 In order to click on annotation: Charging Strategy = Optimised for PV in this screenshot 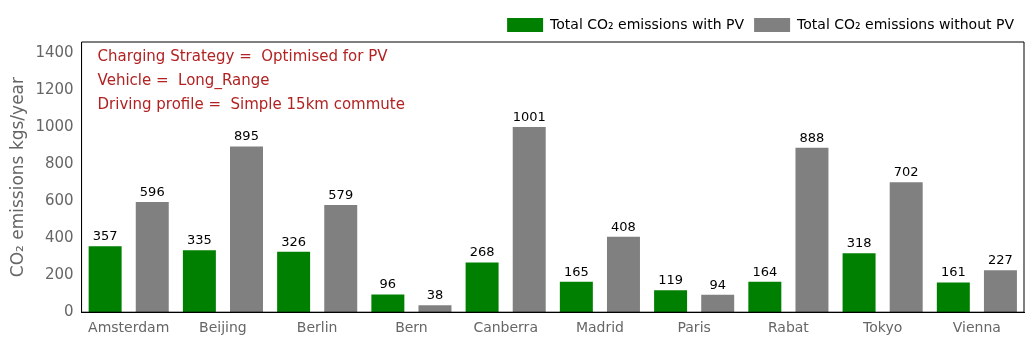, I will do `click(243, 56)`.